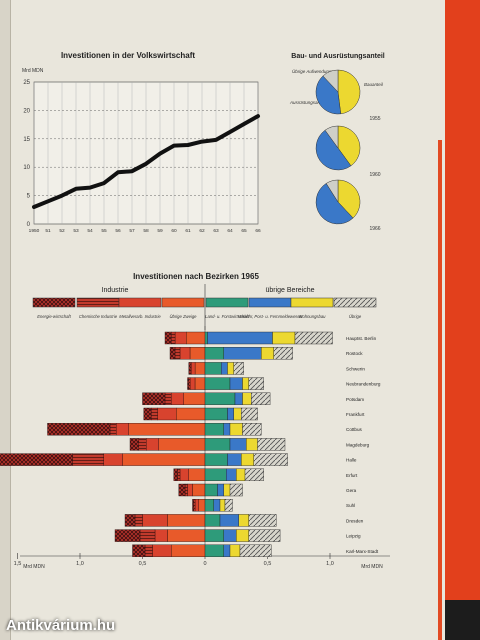  What do you see at coordinates (98, 316) in the screenshot?
I see `legend-label: Chemische Industrie` at bounding box center [98, 316].